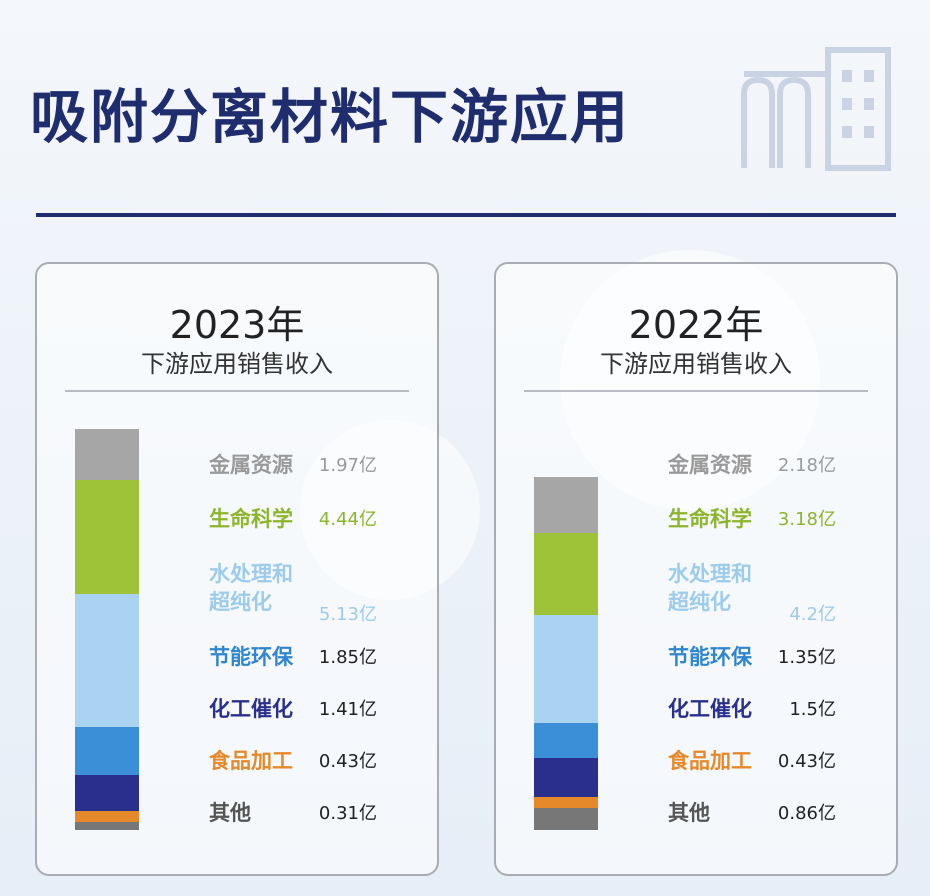 This screenshot has width=930, height=896. Describe the element at coordinates (806, 813) in the screenshot. I see `value-label: 0.86亿` at that location.